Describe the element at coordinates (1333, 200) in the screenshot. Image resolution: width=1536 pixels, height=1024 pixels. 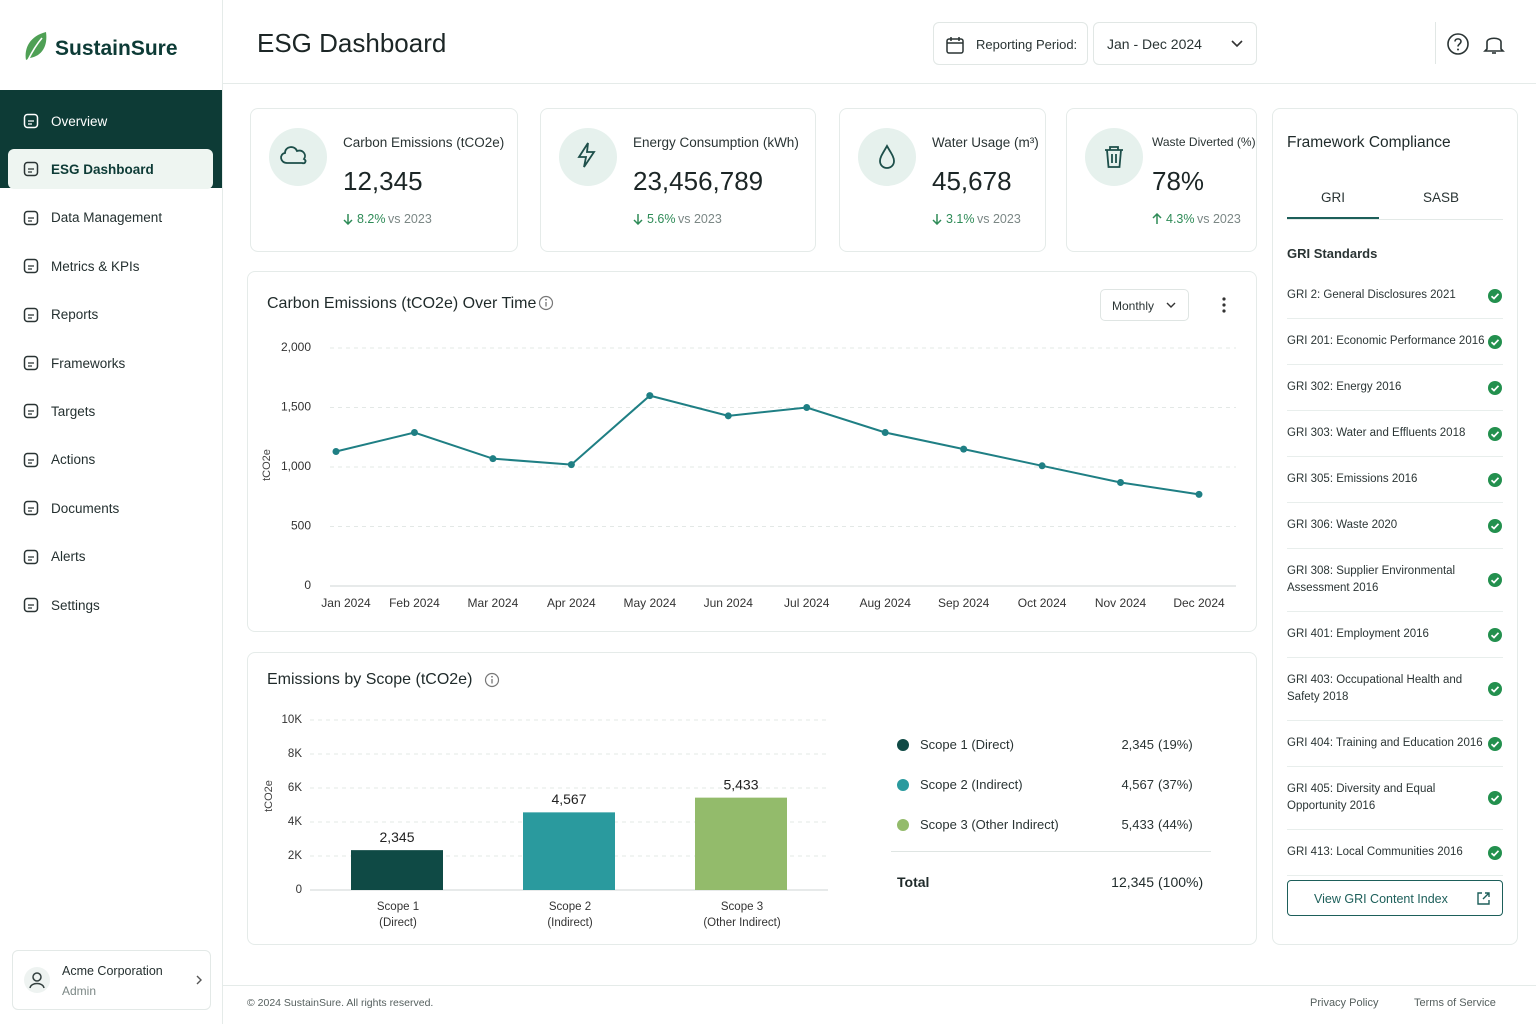
I see `tab: GRI` at that location.